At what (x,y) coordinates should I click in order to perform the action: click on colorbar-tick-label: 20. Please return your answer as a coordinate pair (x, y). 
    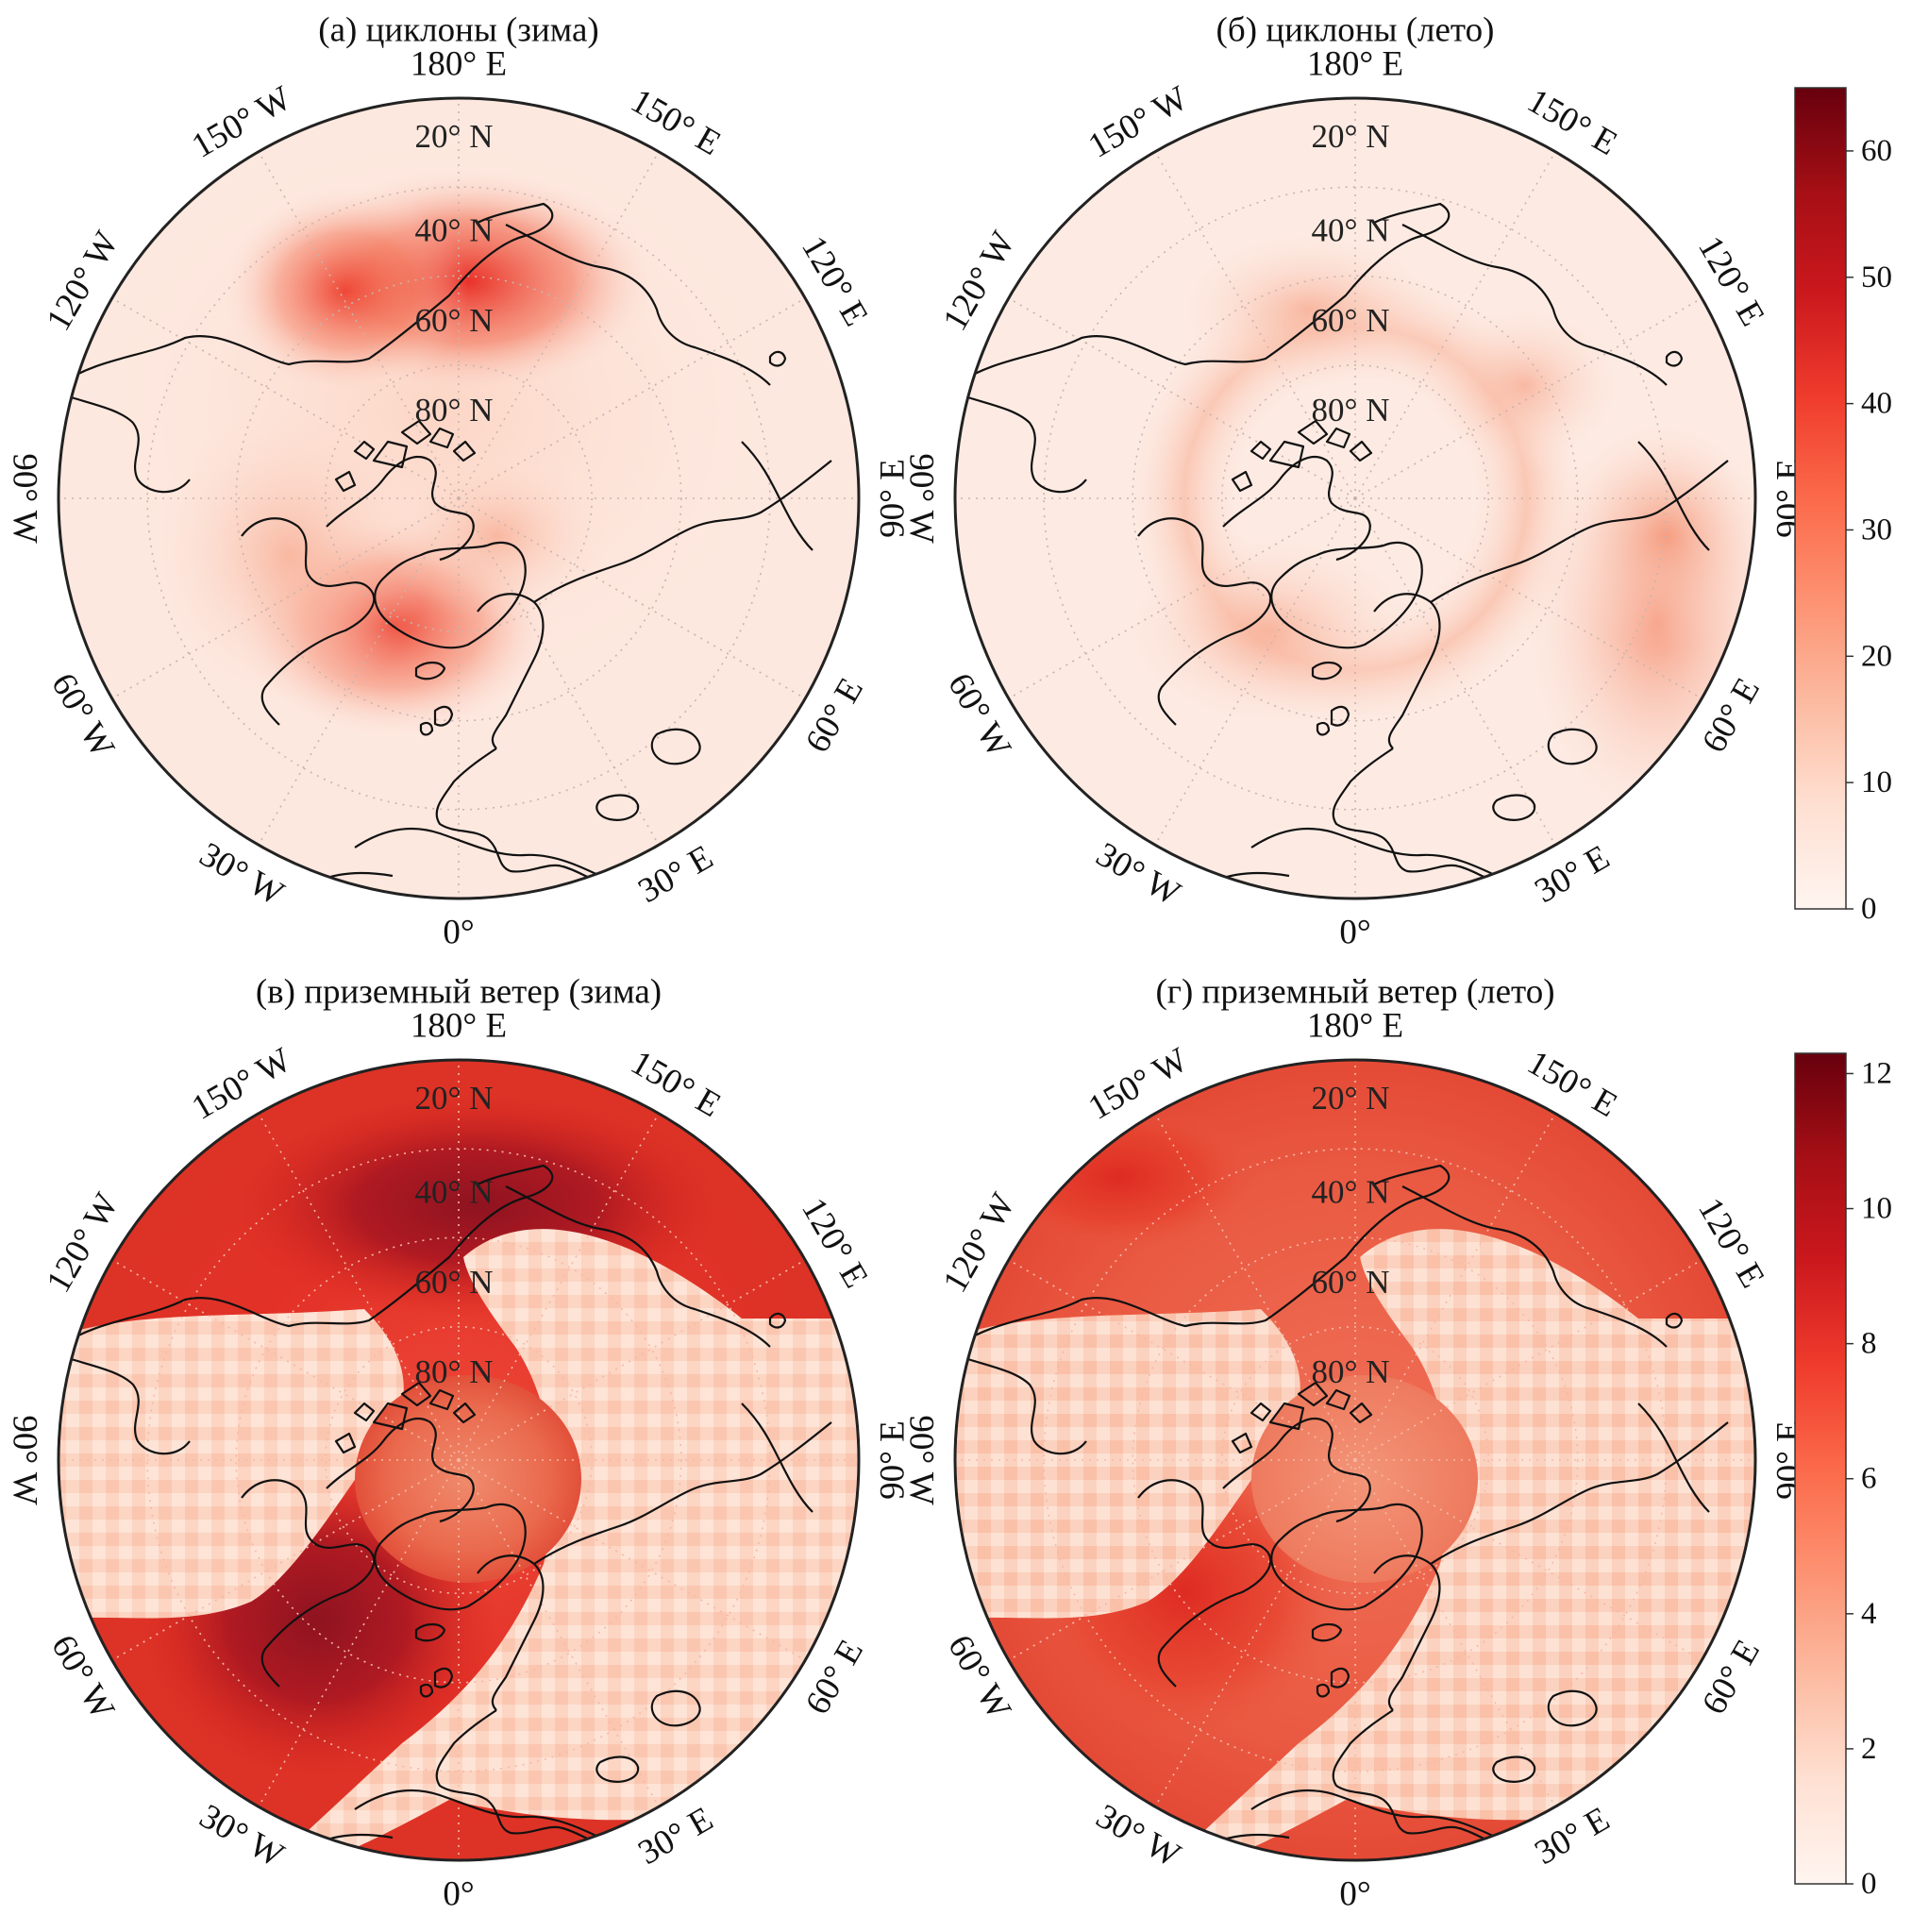
    Looking at the image, I should click on (1876, 656).